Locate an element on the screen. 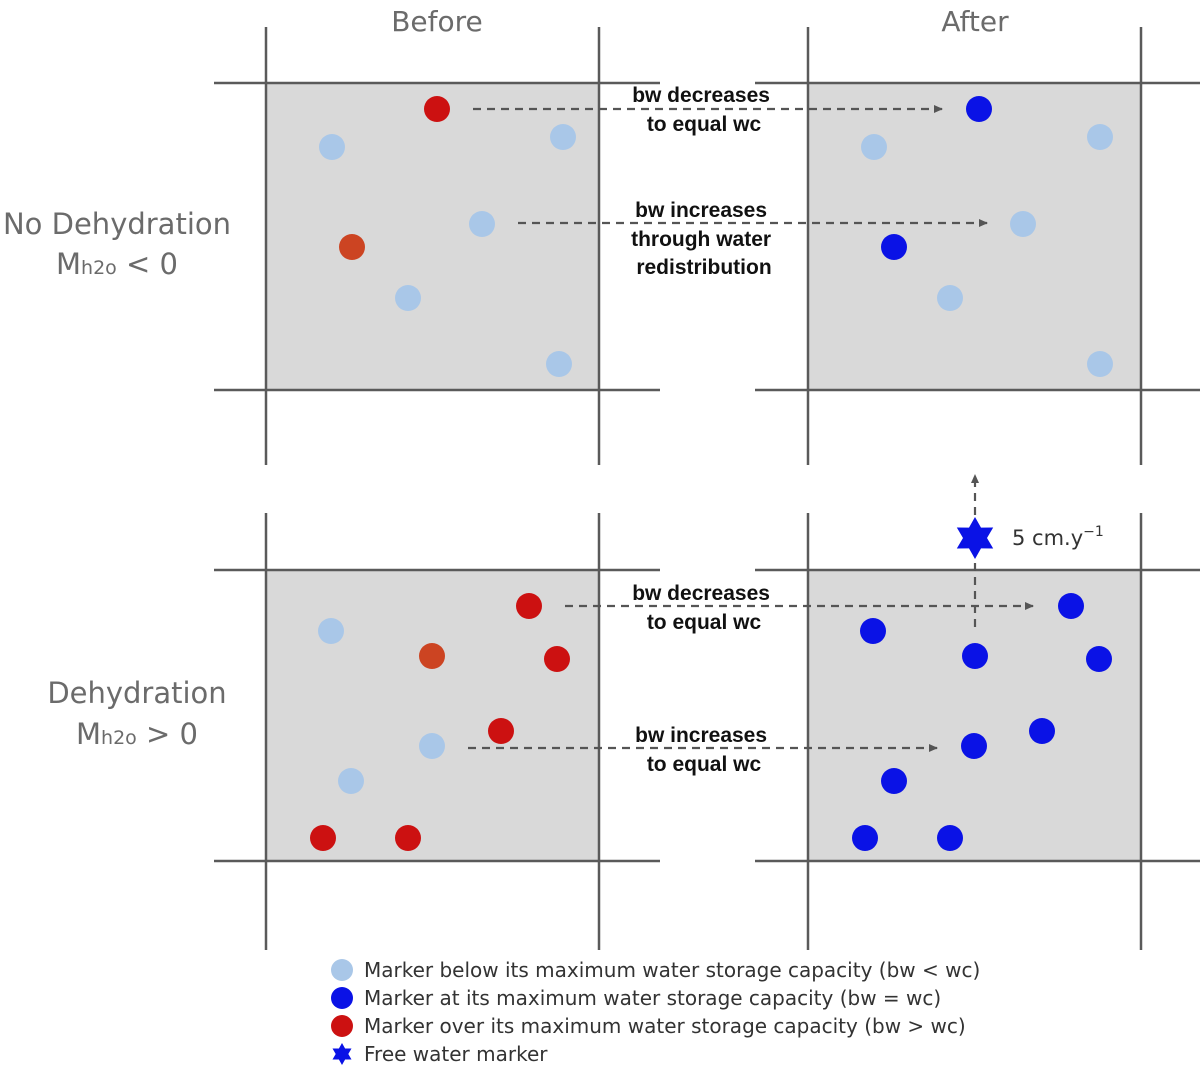 This screenshot has width=1200, height=1075. annotation-bottom-decrease: bw decreases to equal wc is located at coordinates (704, 608).